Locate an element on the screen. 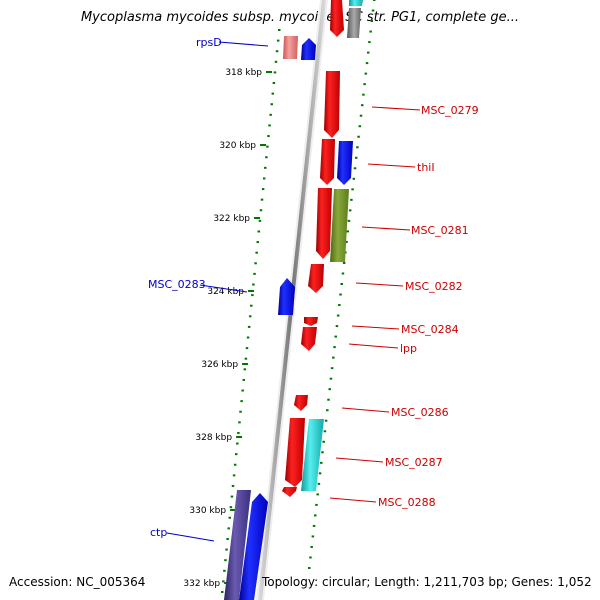 The image size is (600, 600). outer-dotted-track is located at coordinates (342, 284).